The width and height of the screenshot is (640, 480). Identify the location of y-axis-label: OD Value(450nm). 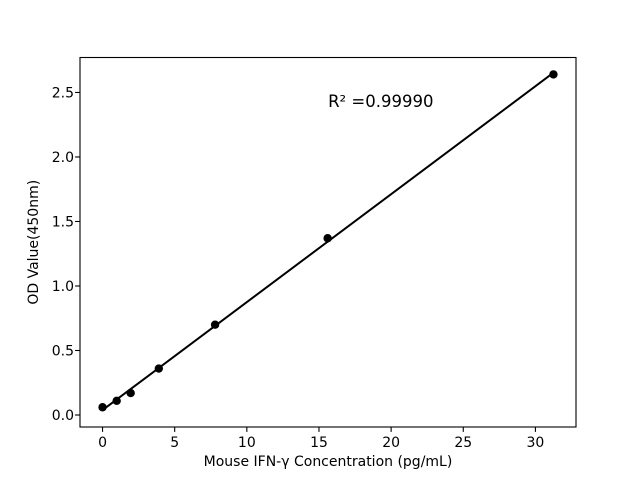
(34, 242).